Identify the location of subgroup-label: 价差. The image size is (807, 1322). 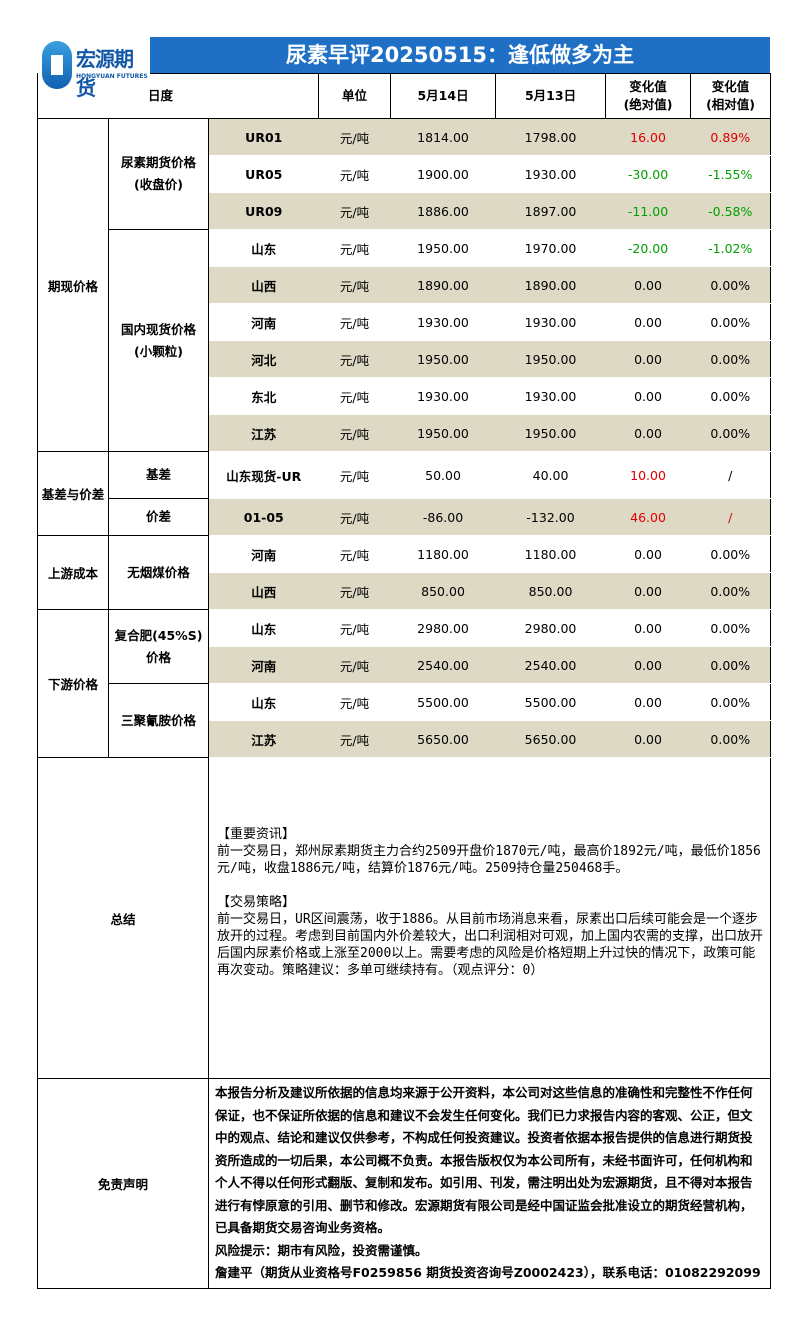
(158, 517).